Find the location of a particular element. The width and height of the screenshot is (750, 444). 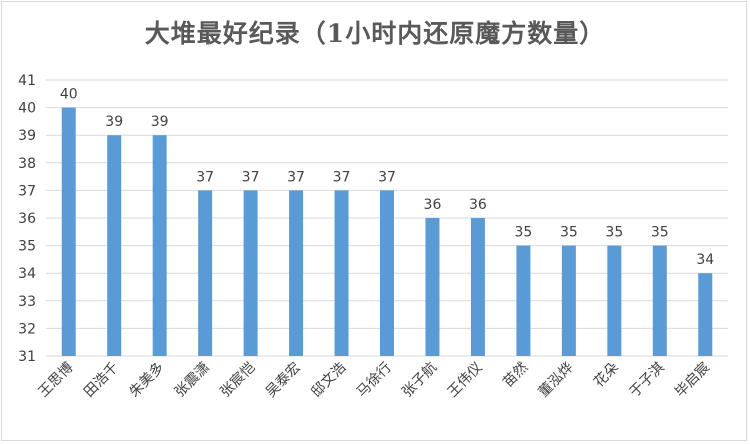

chart-title: 大堆最好纪录（1小时内还原魔方数量） is located at coordinates (375, 33).